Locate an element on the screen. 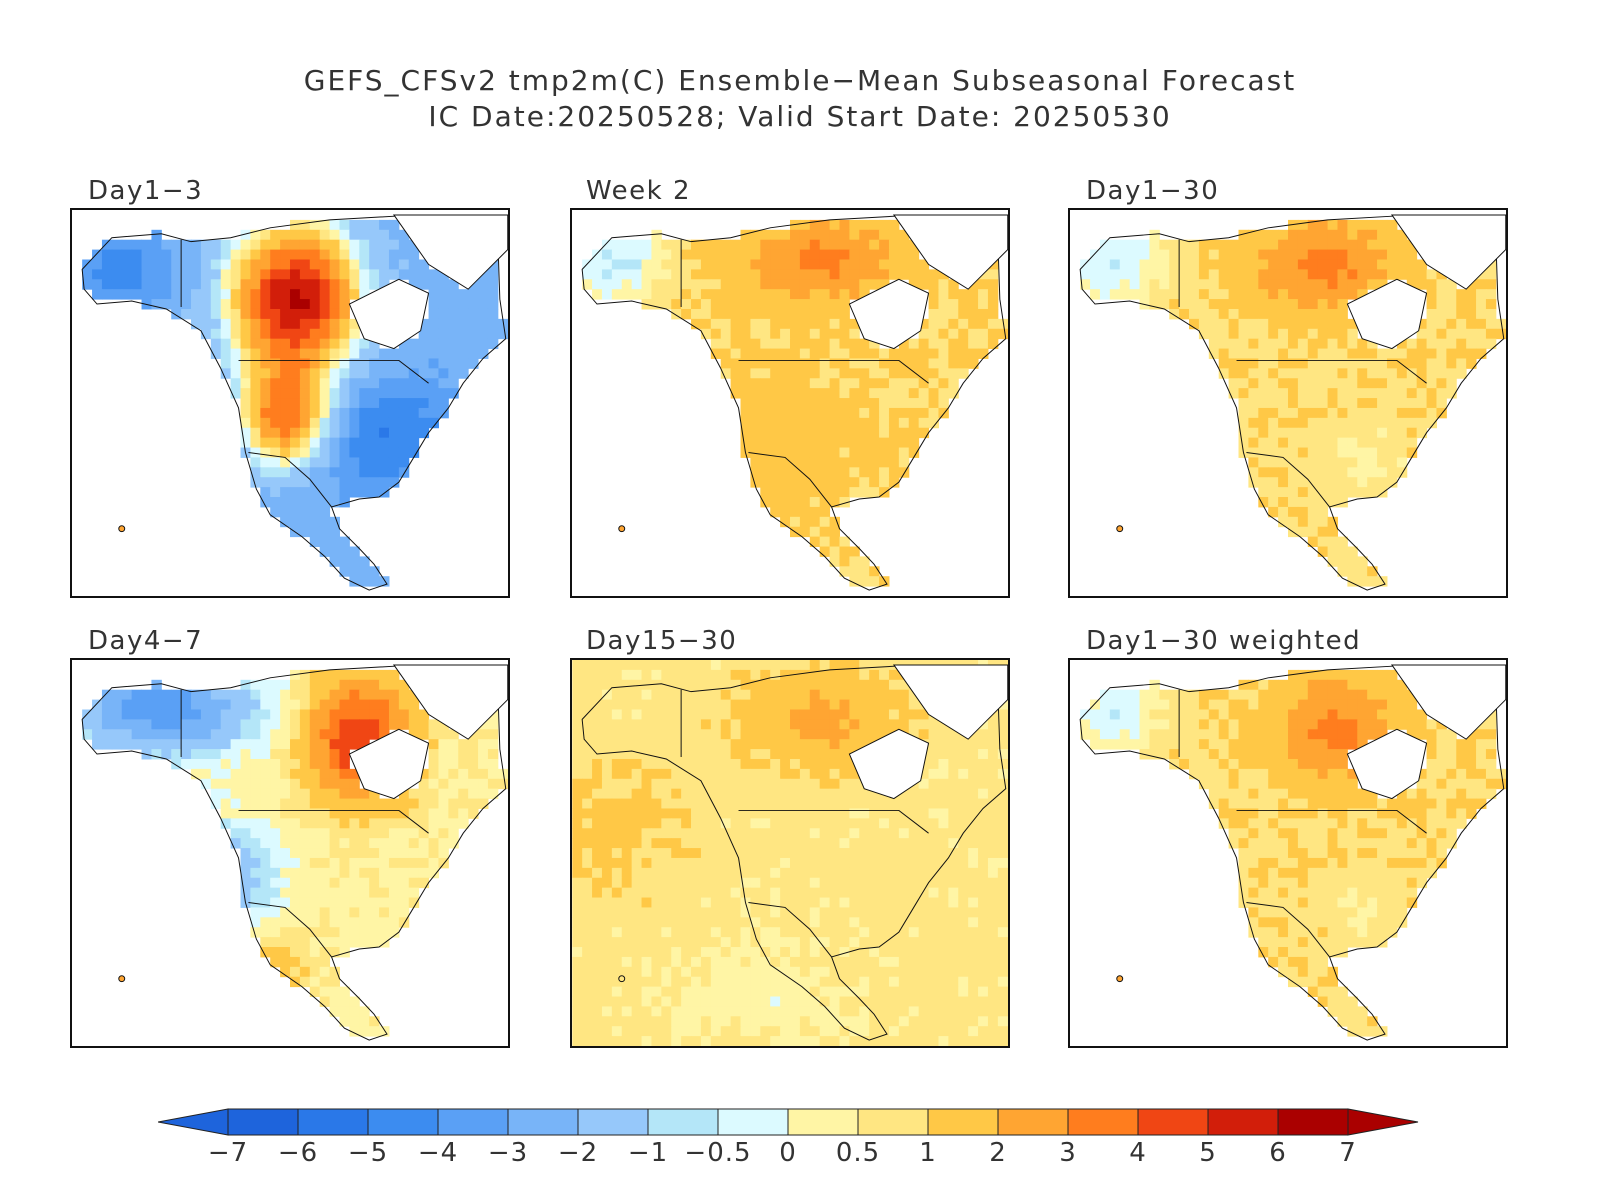 This screenshot has width=1600, height=1200. map-panel-day1-30-weighted is located at coordinates (1288, 853).